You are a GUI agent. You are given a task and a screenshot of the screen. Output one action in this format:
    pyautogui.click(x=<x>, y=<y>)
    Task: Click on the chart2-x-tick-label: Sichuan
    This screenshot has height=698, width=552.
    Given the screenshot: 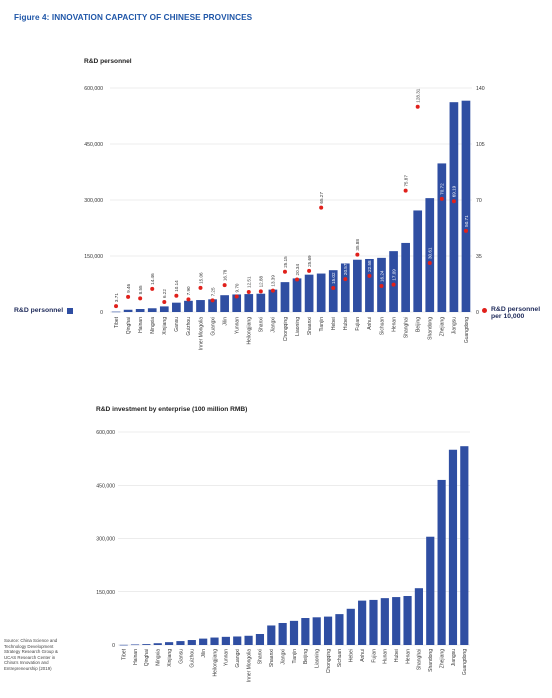 What is the action you would take?
    pyautogui.click(x=340, y=658)
    